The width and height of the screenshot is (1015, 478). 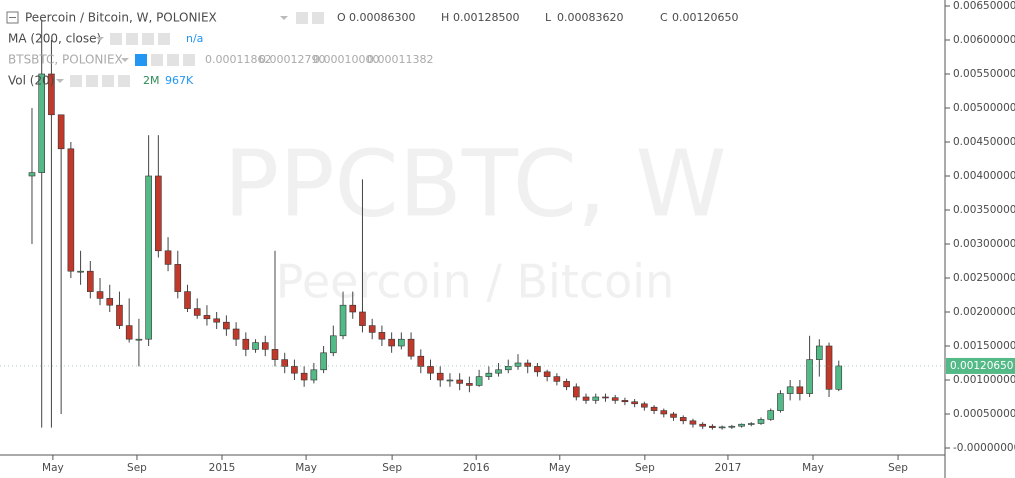 I want to click on indicator-name: Vol (20), so click(x=31, y=81).